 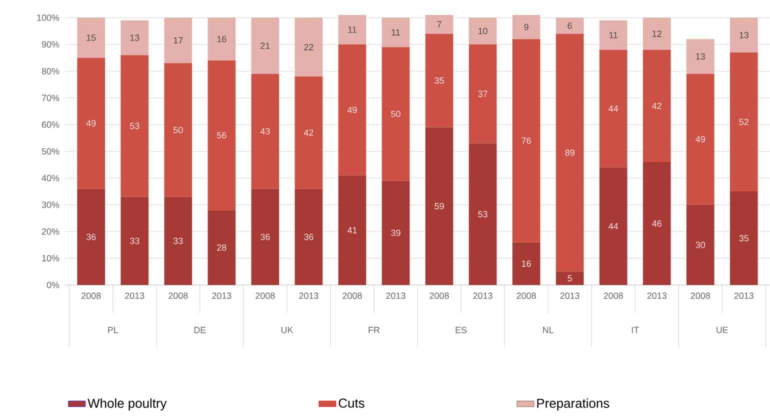 What do you see at coordinates (51, 44) in the screenshot?
I see `y-tick-label: 90%` at bounding box center [51, 44].